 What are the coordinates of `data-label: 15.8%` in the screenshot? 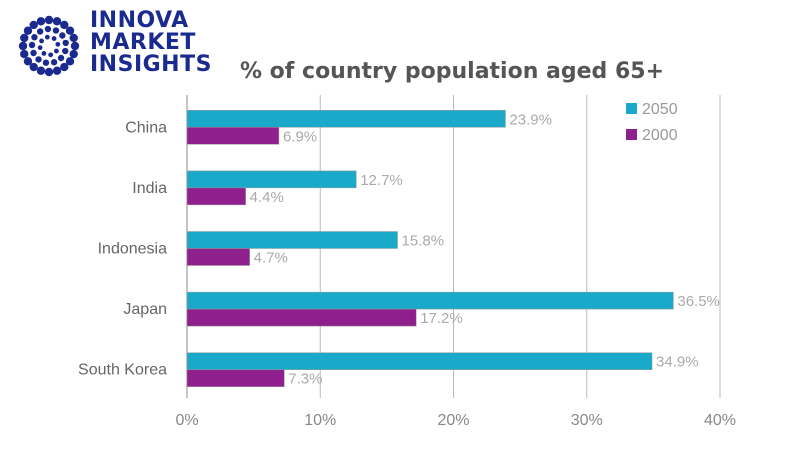 It's located at (423, 241).